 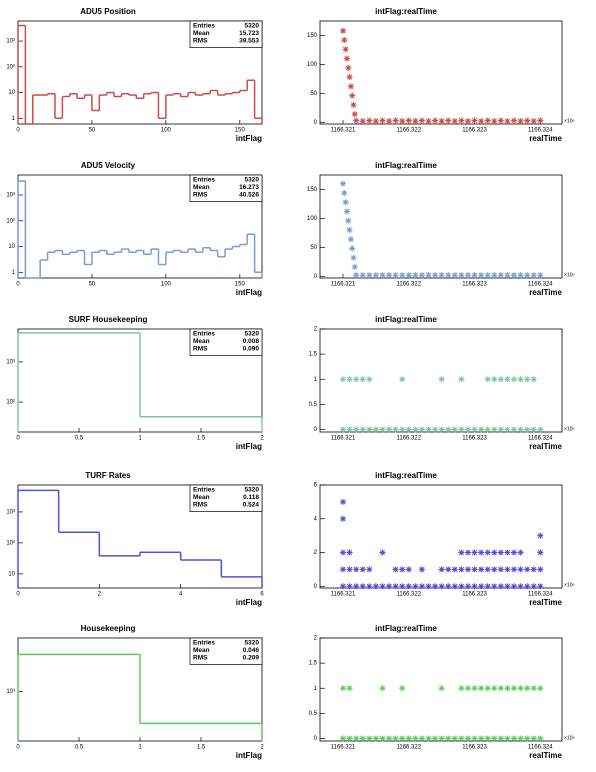 What do you see at coordinates (313, 664) in the screenshot?
I see `y-tick-label: 1.5` at bounding box center [313, 664].